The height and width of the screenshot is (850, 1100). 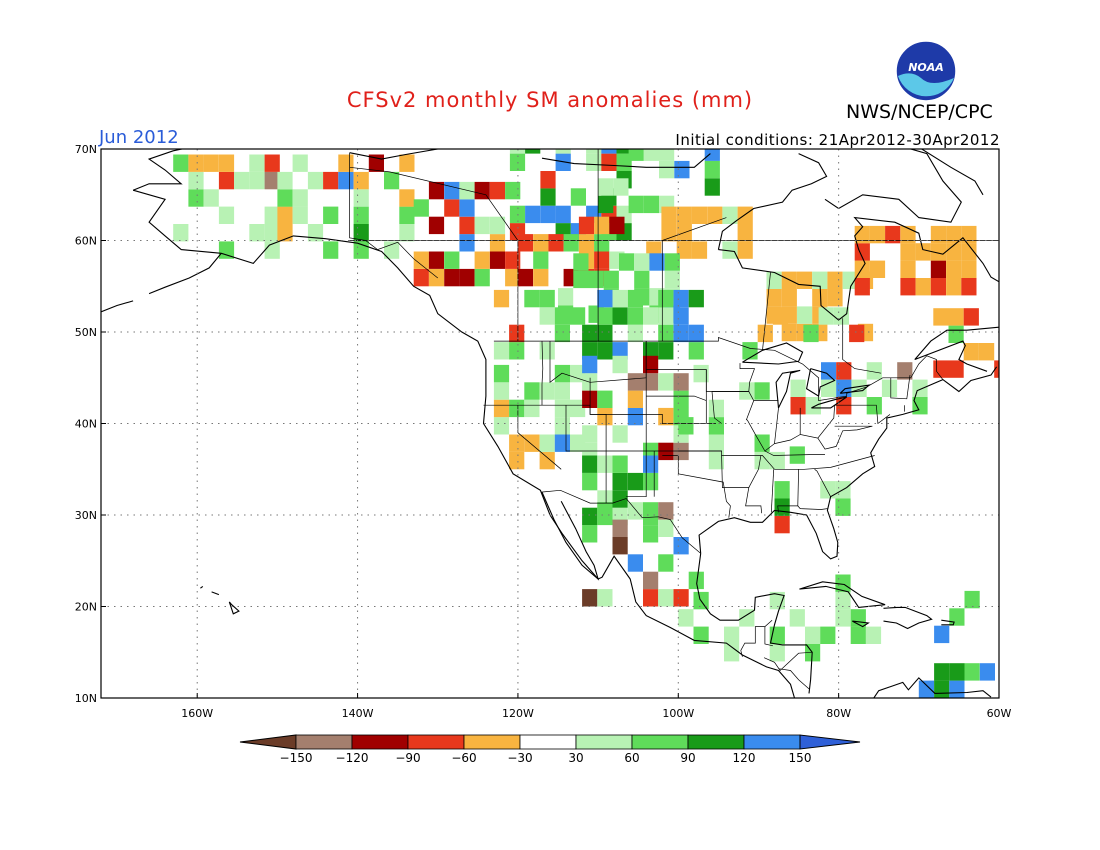 What do you see at coordinates (86, 698) in the screenshot?
I see `latitude-label: 10N` at bounding box center [86, 698].